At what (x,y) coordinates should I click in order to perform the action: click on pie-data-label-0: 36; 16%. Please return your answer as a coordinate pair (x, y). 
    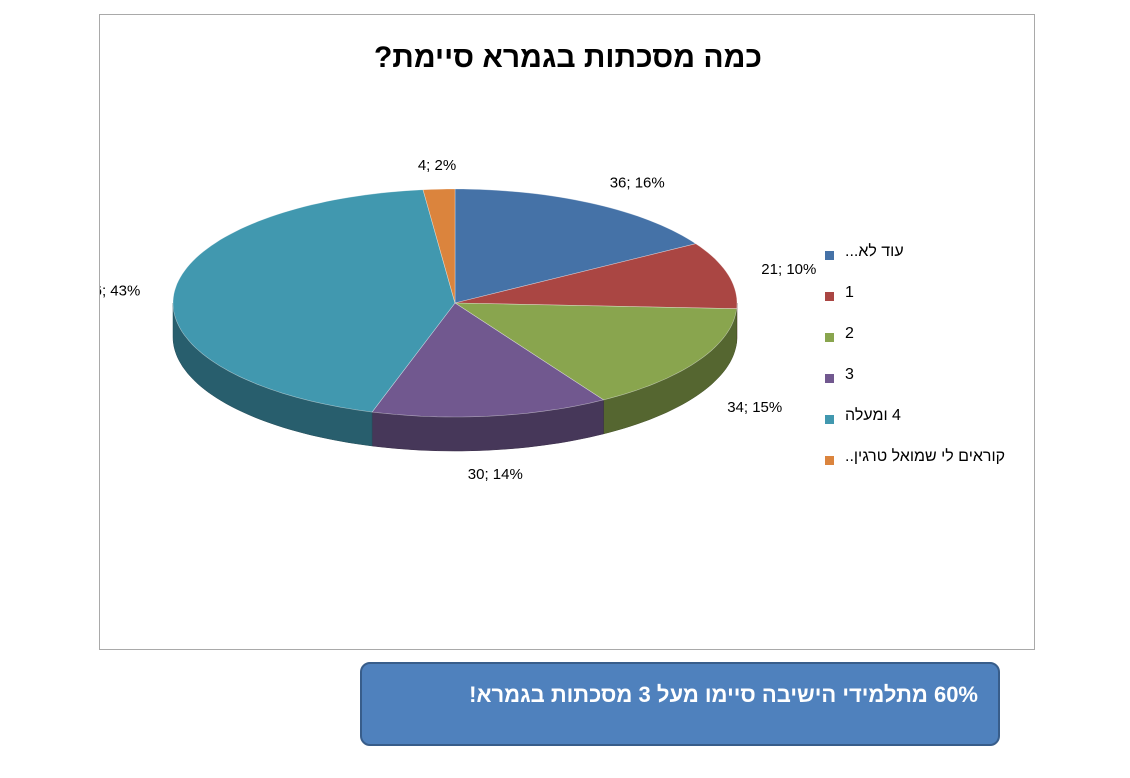
    Looking at the image, I should click on (637, 183).